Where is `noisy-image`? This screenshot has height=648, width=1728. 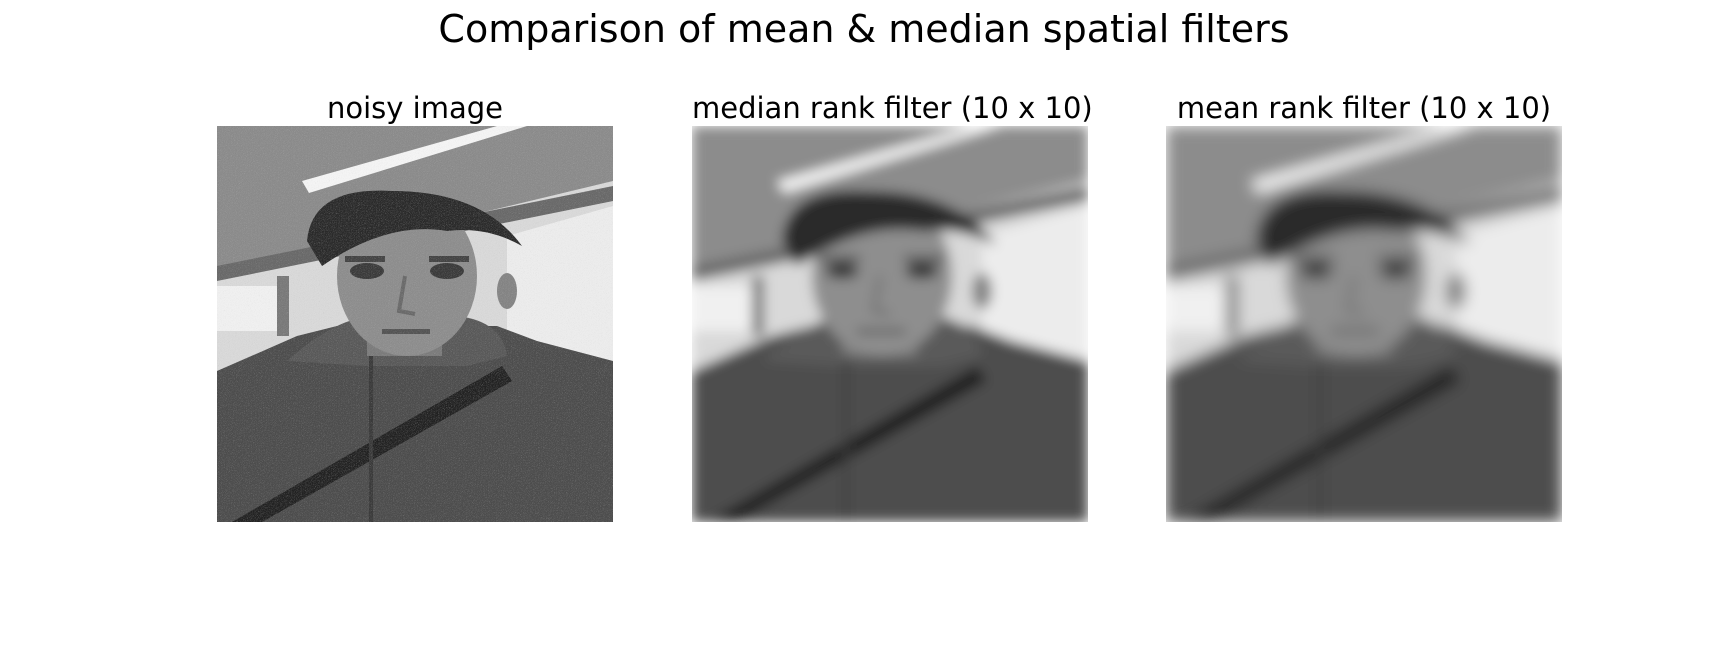 noisy-image is located at coordinates (415, 324).